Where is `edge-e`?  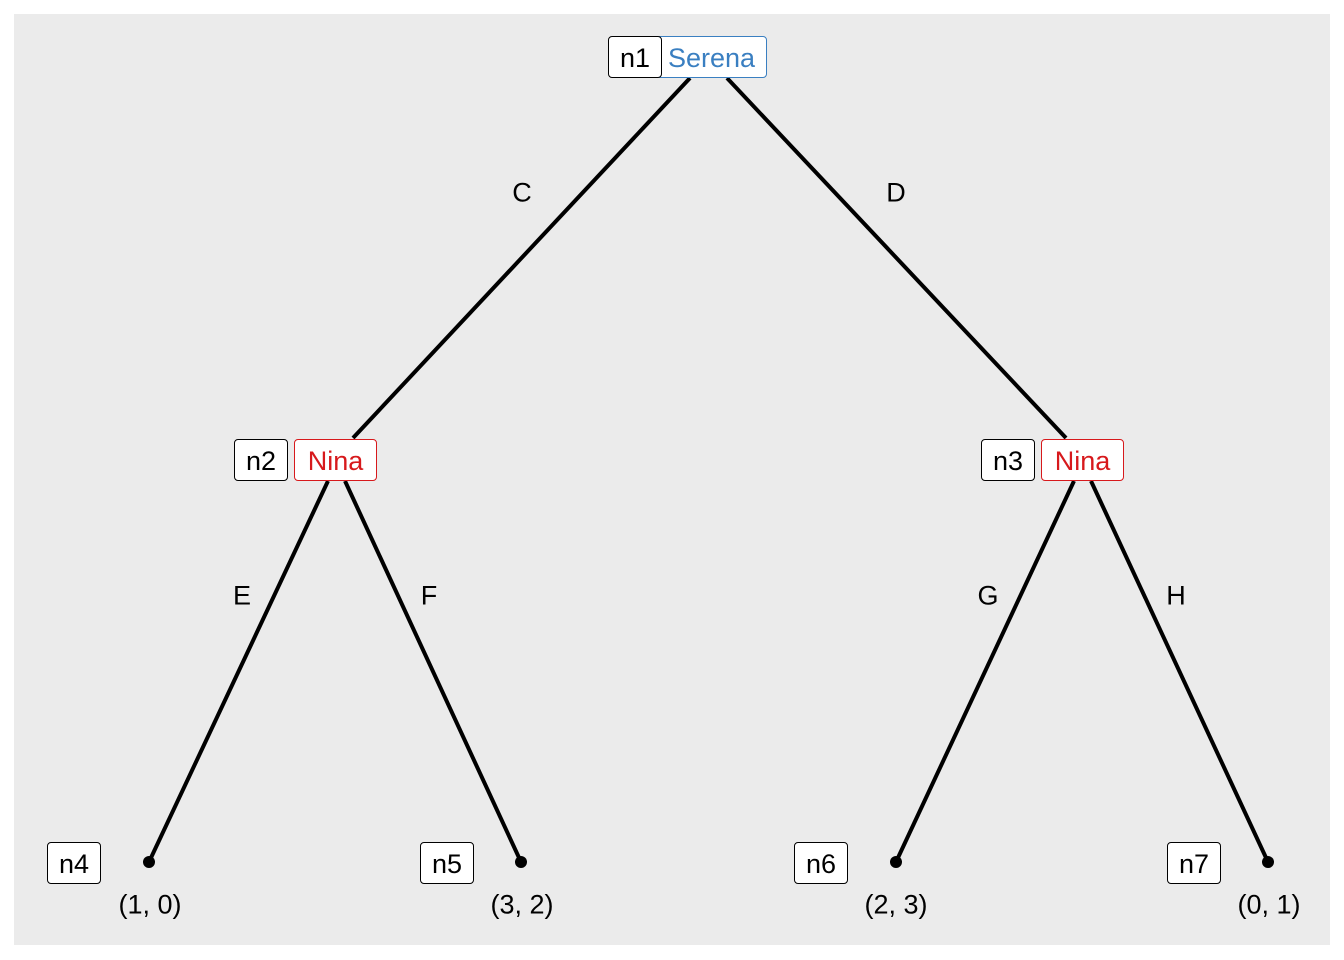 edge-e is located at coordinates (238, 671).